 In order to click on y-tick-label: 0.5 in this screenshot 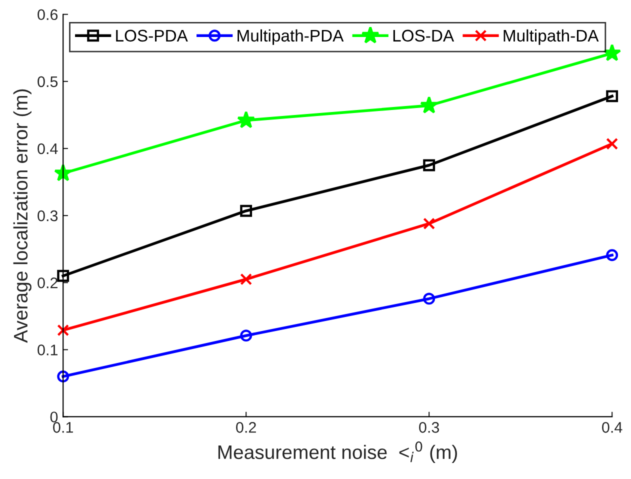, I will do `click(48, 82)`.